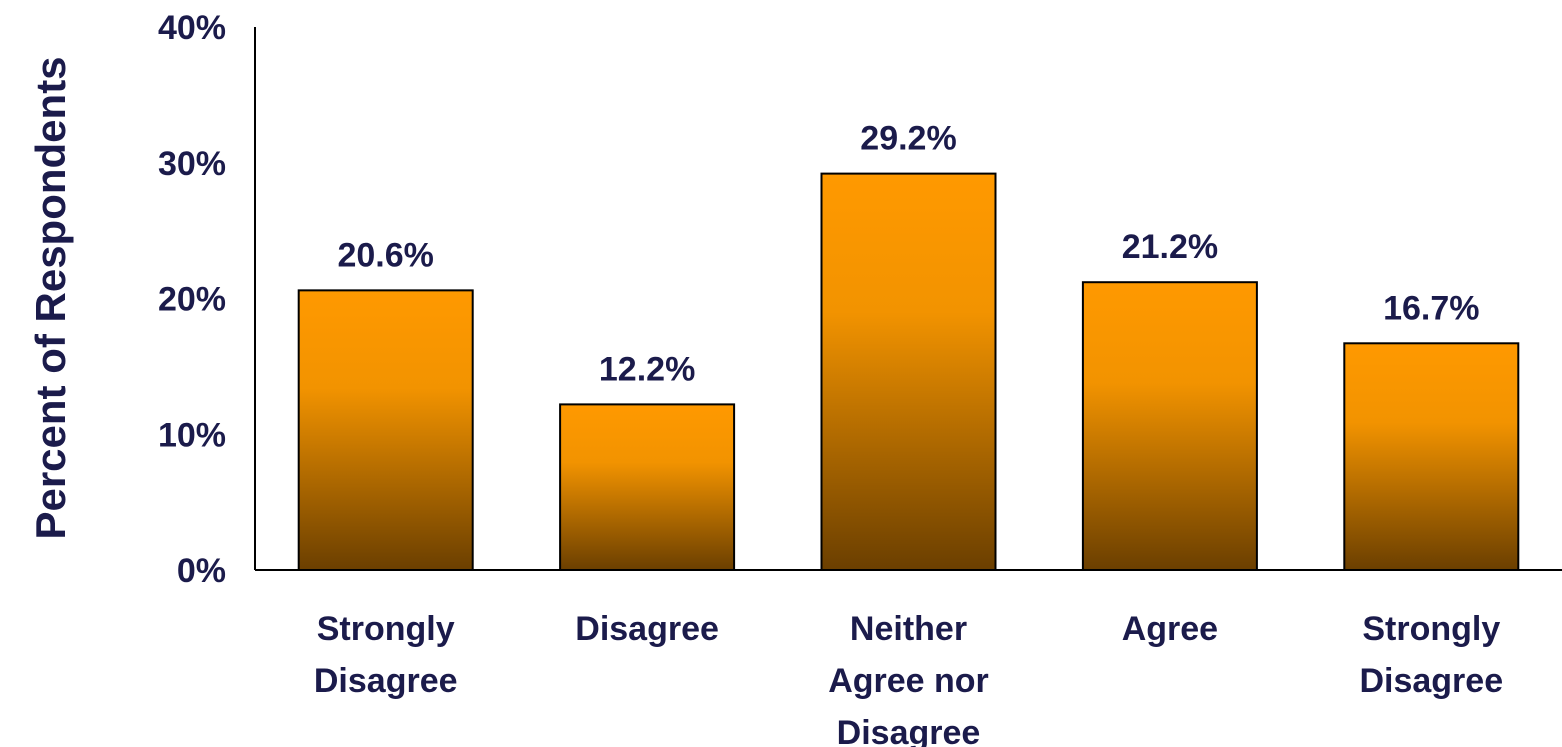 The width and height of the screenshot is (1562, 747). Describe the element at coordinates (385, 255) in the screenshot. I see `bar-value-label: 20.6%` at that location.